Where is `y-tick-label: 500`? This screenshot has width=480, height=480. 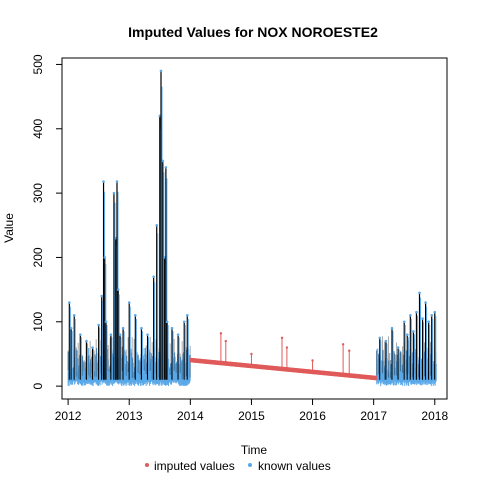 y-tick-label: 500 is located at coordinates (38, 64).